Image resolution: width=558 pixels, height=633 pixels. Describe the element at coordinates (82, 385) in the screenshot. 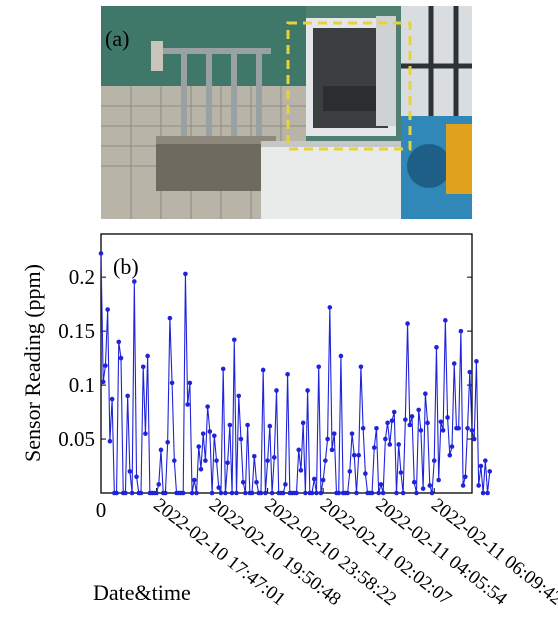

I see `y-tick-label: 0.1` at that location.